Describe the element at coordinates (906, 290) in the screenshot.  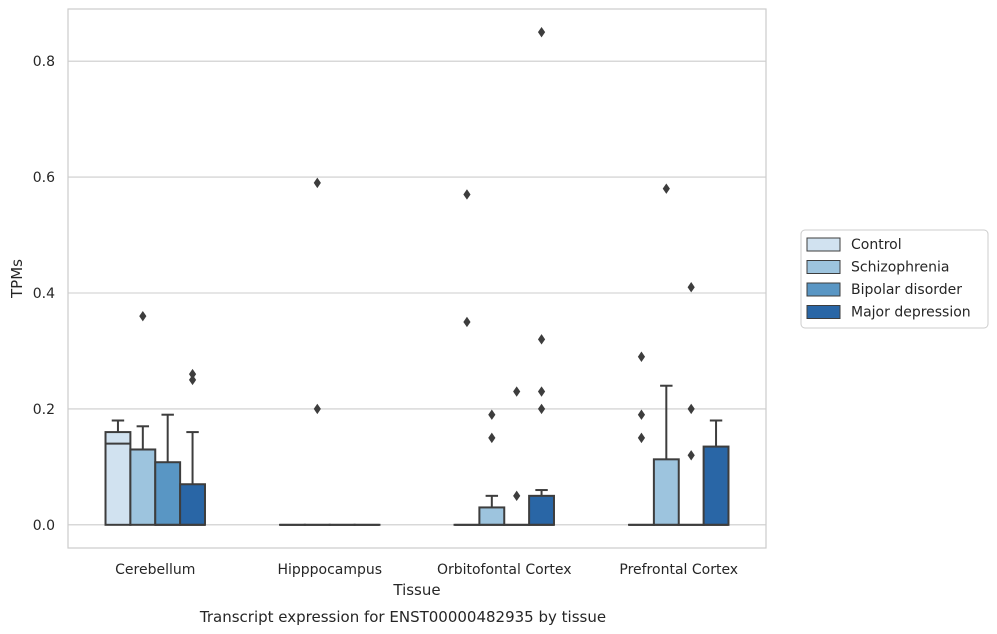
I see `legend-label: Bipolar disorder` at that location.